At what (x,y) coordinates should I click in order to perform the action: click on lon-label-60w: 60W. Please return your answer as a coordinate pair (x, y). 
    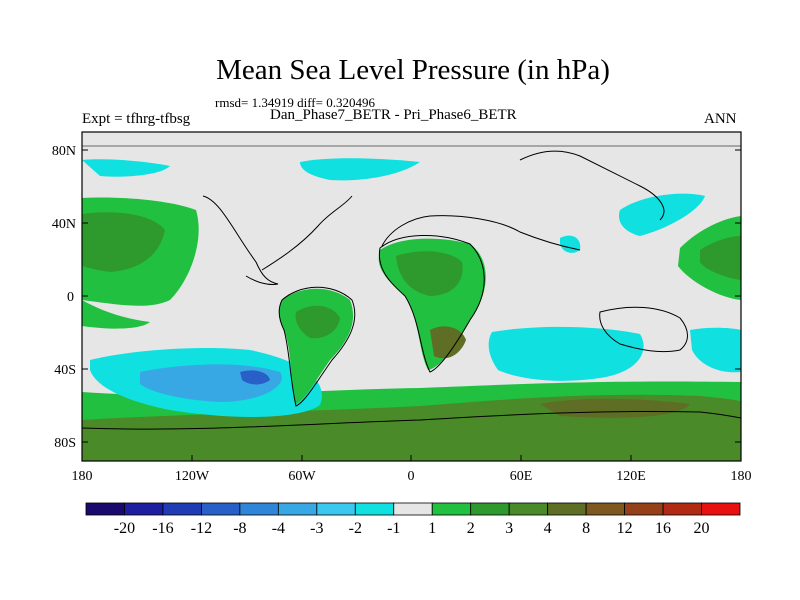
    Looking at the image, I should click on (302, 476).